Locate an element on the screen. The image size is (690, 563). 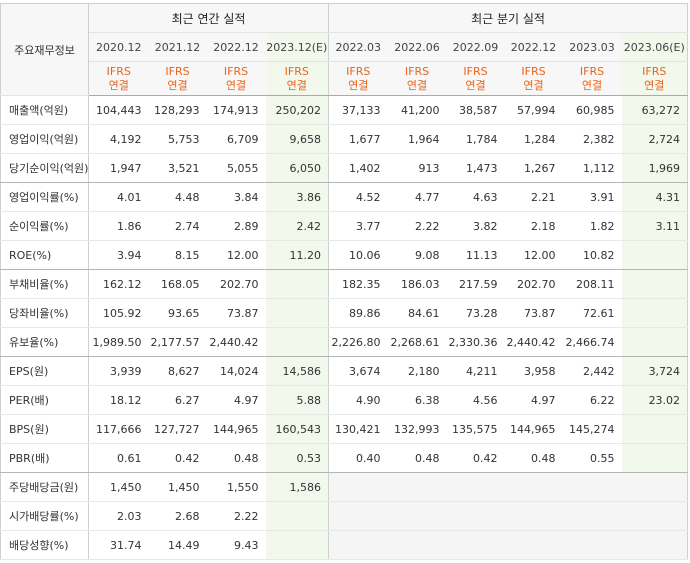
table-cell: 38,587 is located at coordinates (475, 110).